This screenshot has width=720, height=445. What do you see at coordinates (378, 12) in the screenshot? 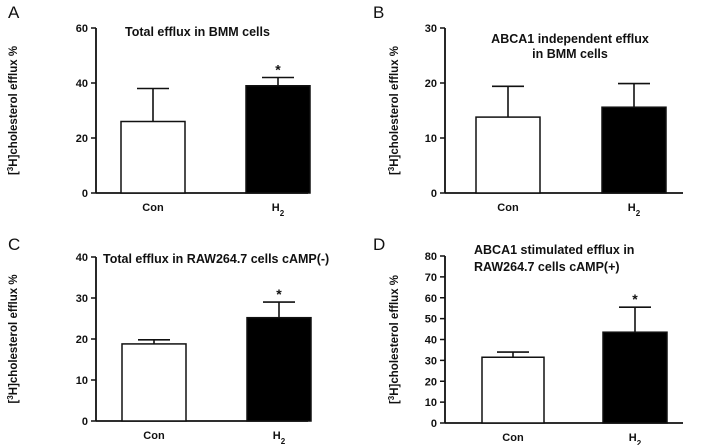
I see `panel-letter: B` at bounding box center [378, 12].